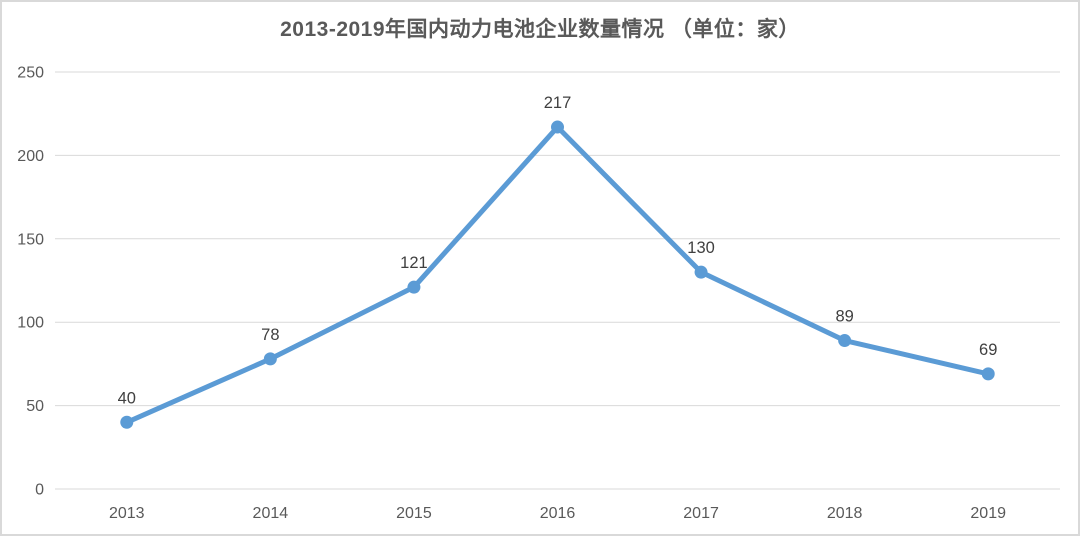 The width and height of the screenshot is (1080, 536). I want to click on y-axis-tick-label: 0, so click(39, 490).